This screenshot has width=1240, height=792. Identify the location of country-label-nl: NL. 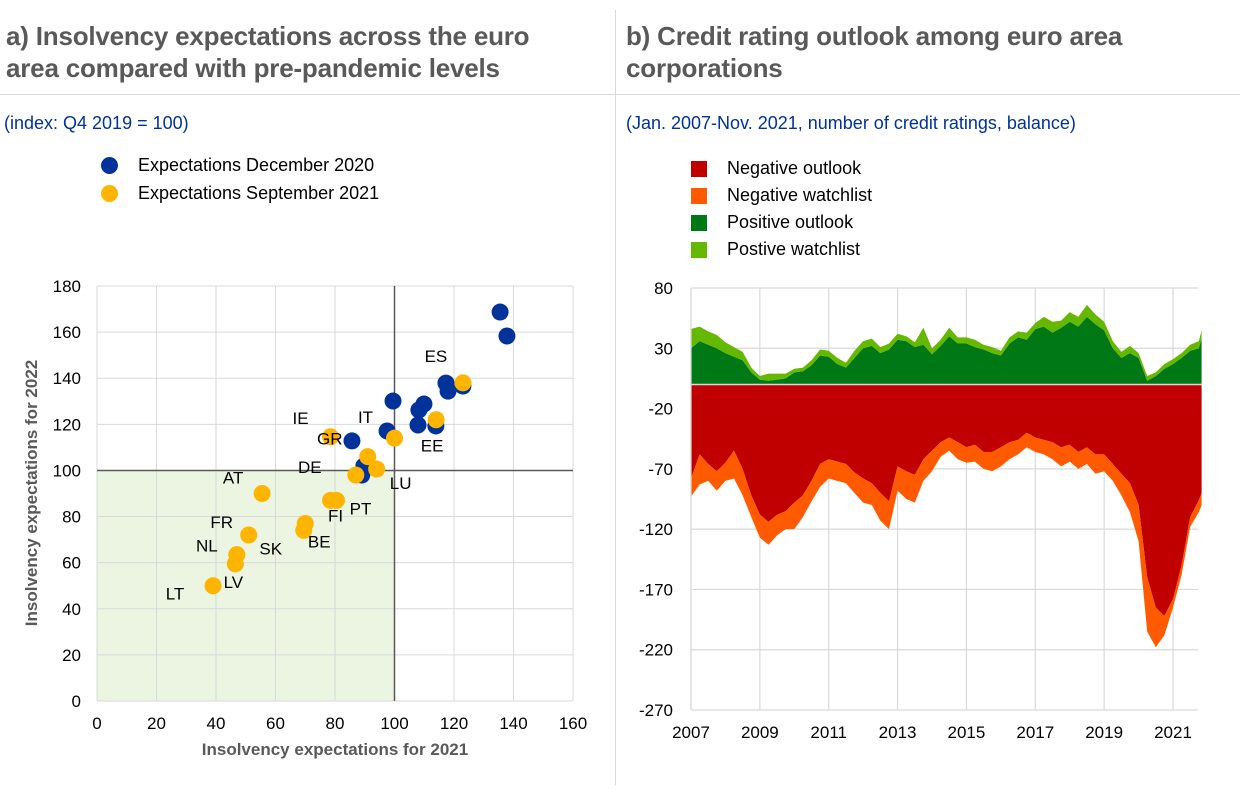
(207, 546).